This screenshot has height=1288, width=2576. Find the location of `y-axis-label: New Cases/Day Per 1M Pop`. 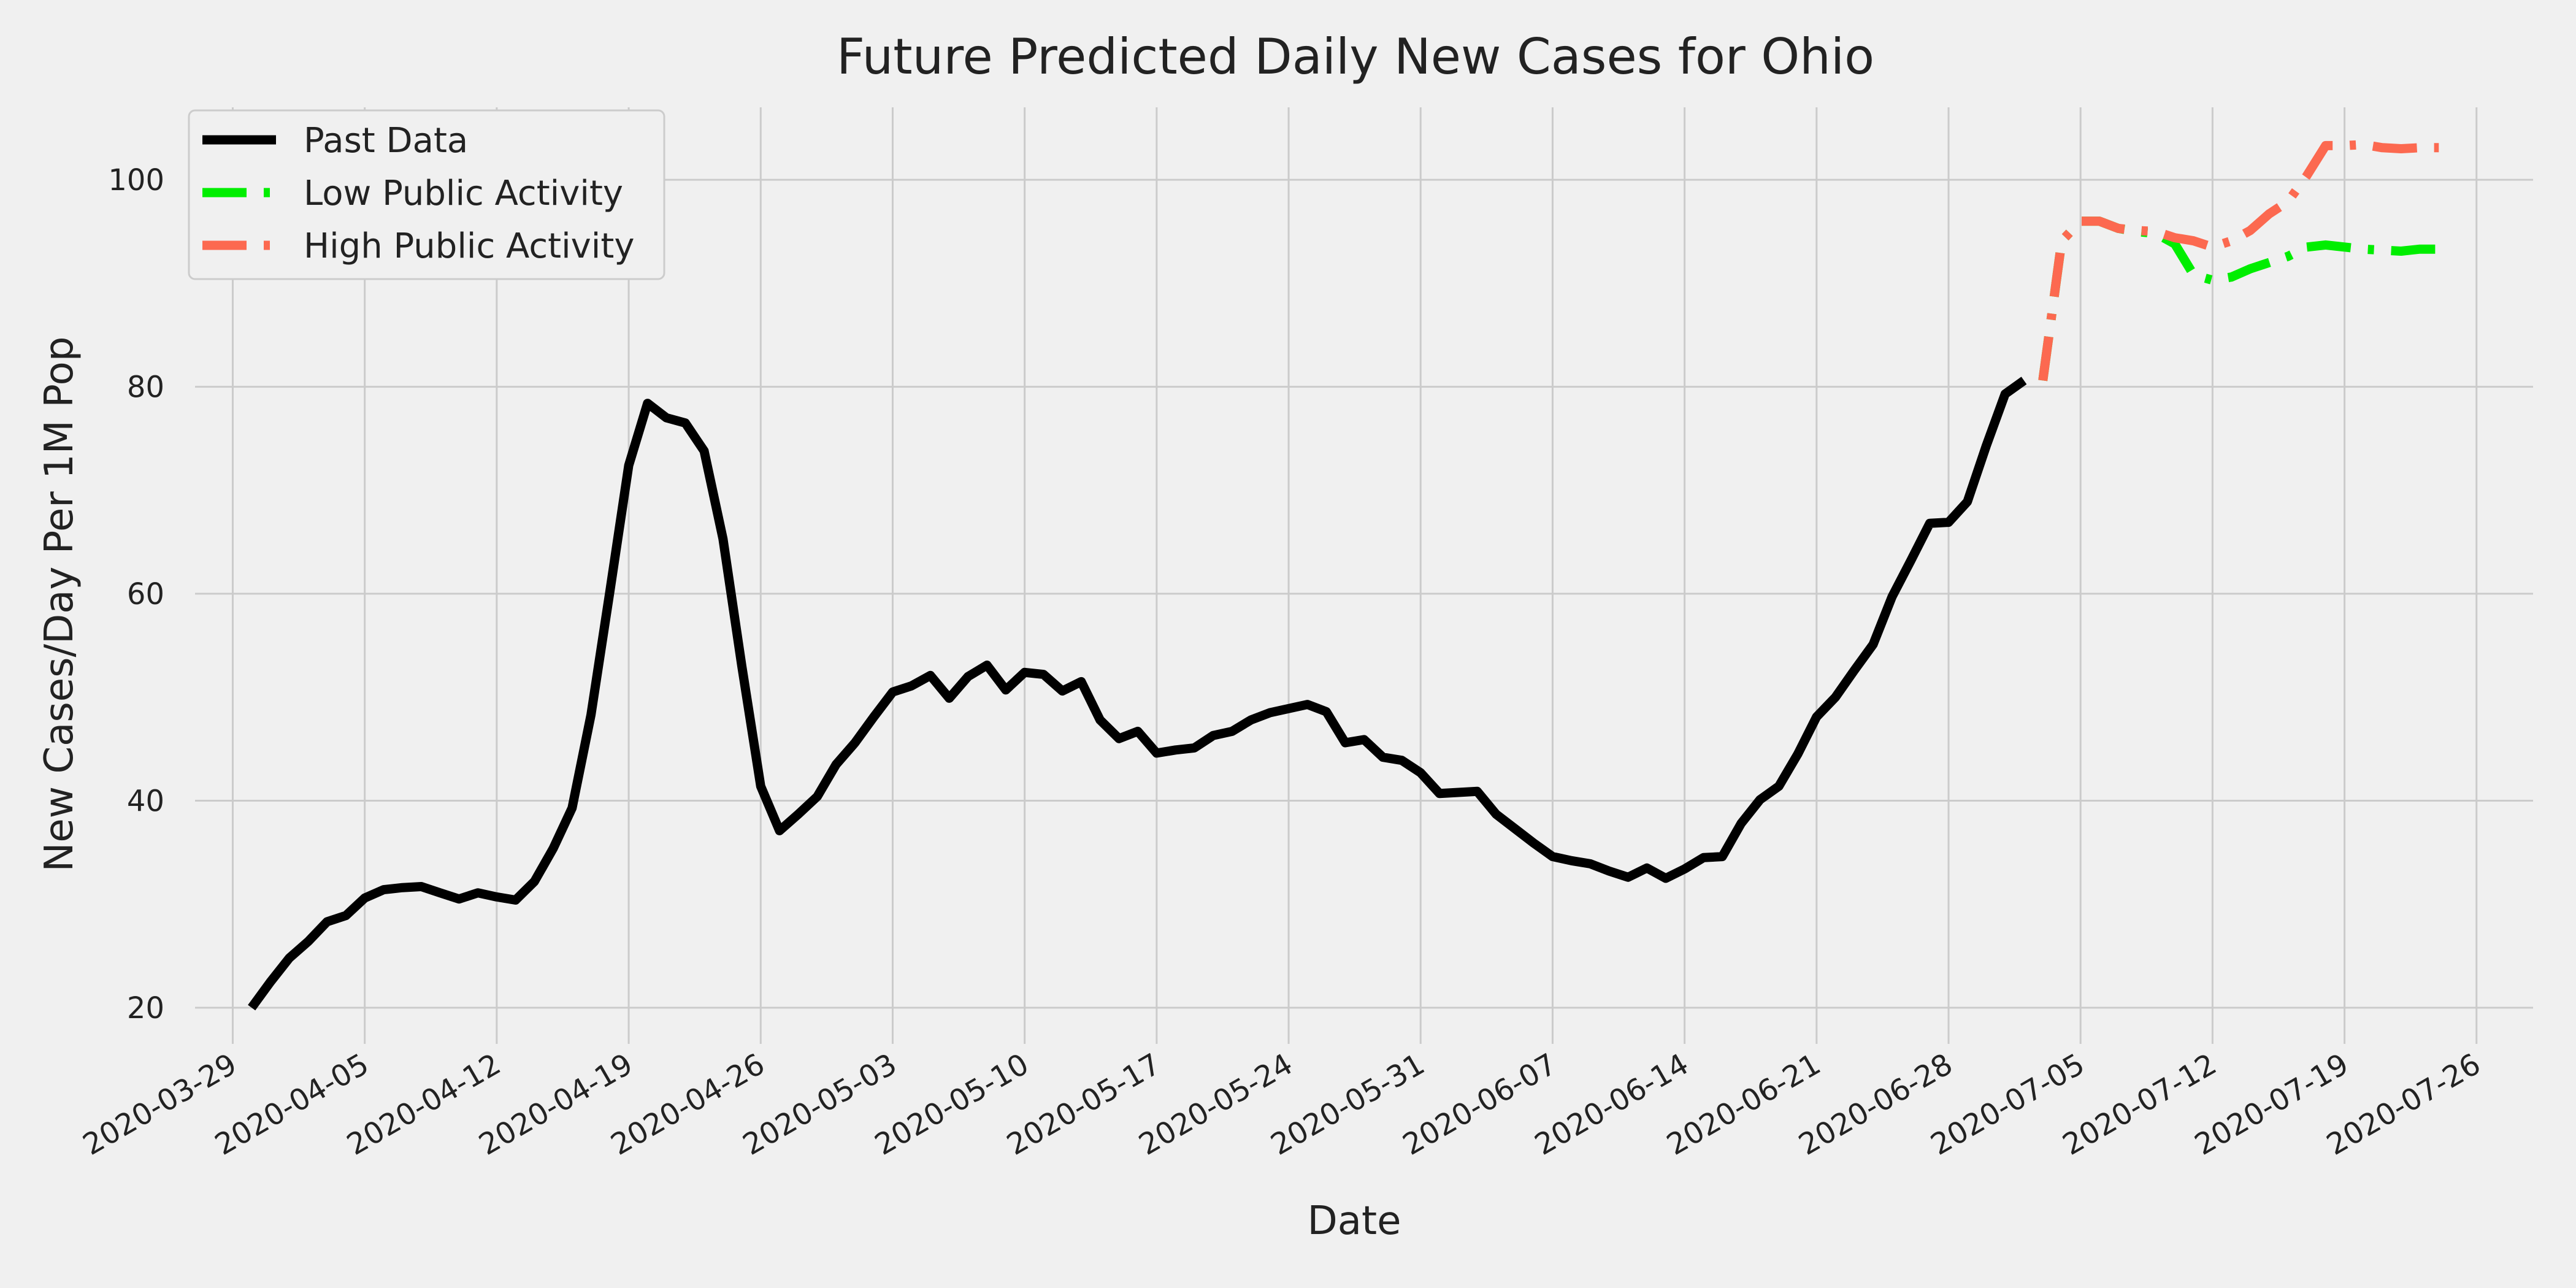

y-axis-label: New Cases/Day Per 1M Pop is located at coordinates (59, 604).